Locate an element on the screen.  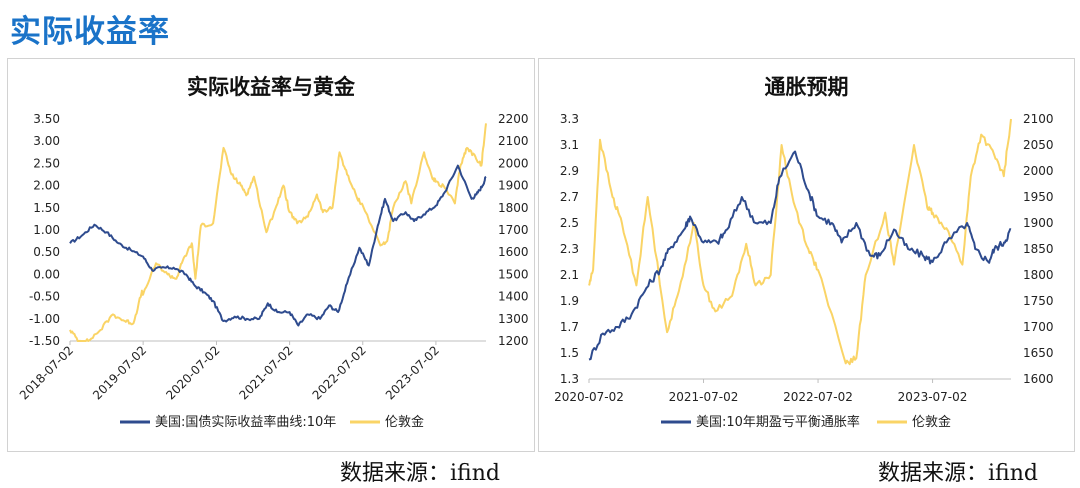
y-left-tick-label: 1.00 is located at coordinates (46, 230).